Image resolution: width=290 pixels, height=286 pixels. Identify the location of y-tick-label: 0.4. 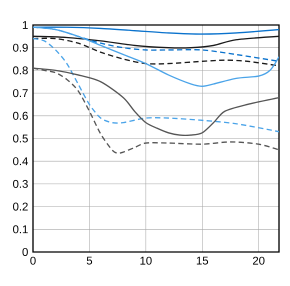
(20, 161).